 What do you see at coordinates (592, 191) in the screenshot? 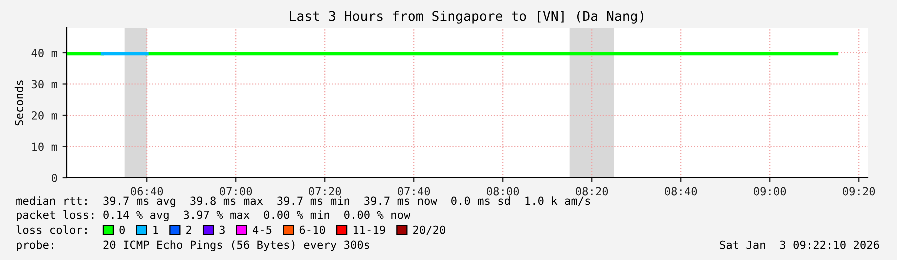
I see `x-tick-label: 08:20` at bounding box center [592, 191].